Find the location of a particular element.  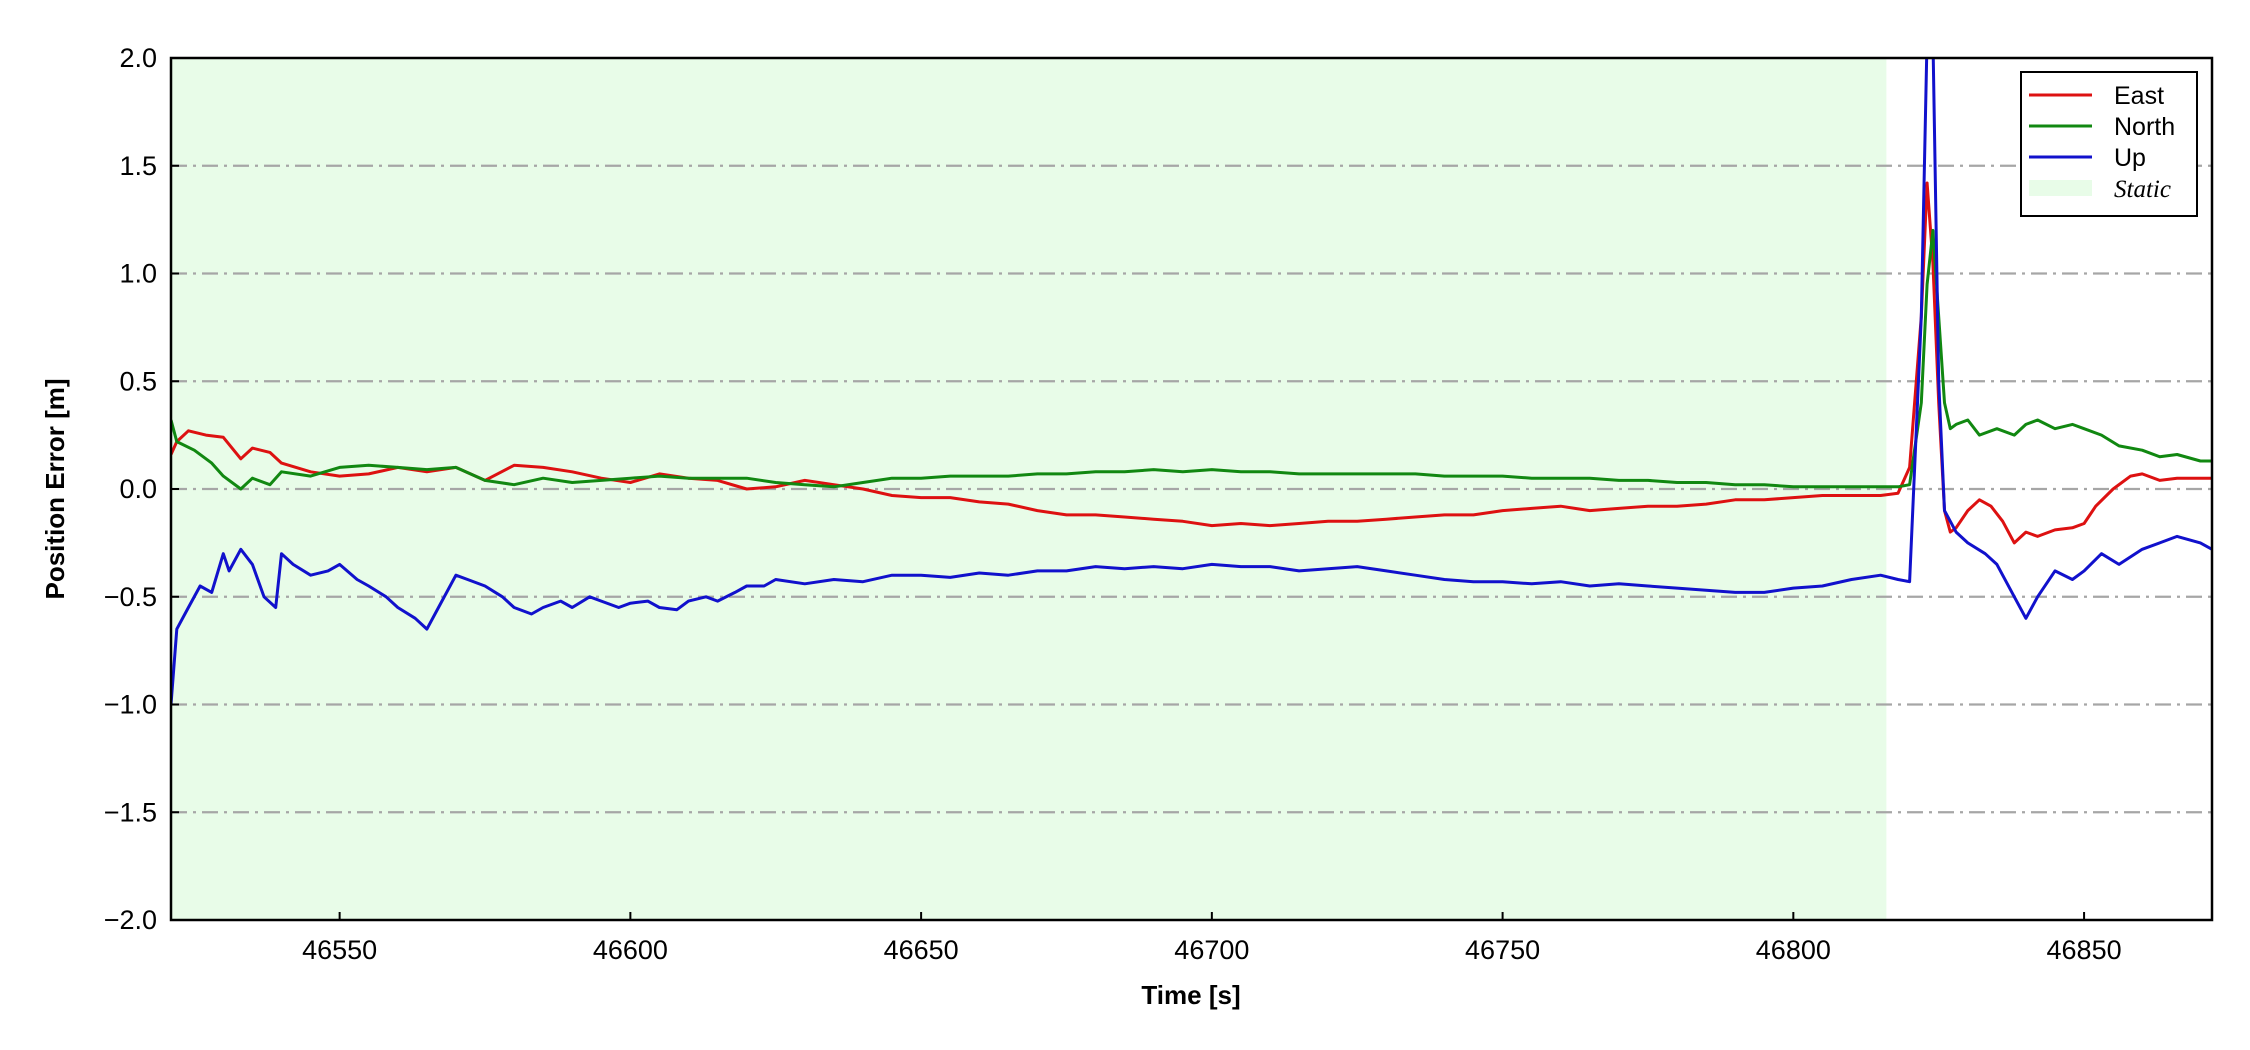

legend-label-up: Up is located at coordinates (2130, 158).